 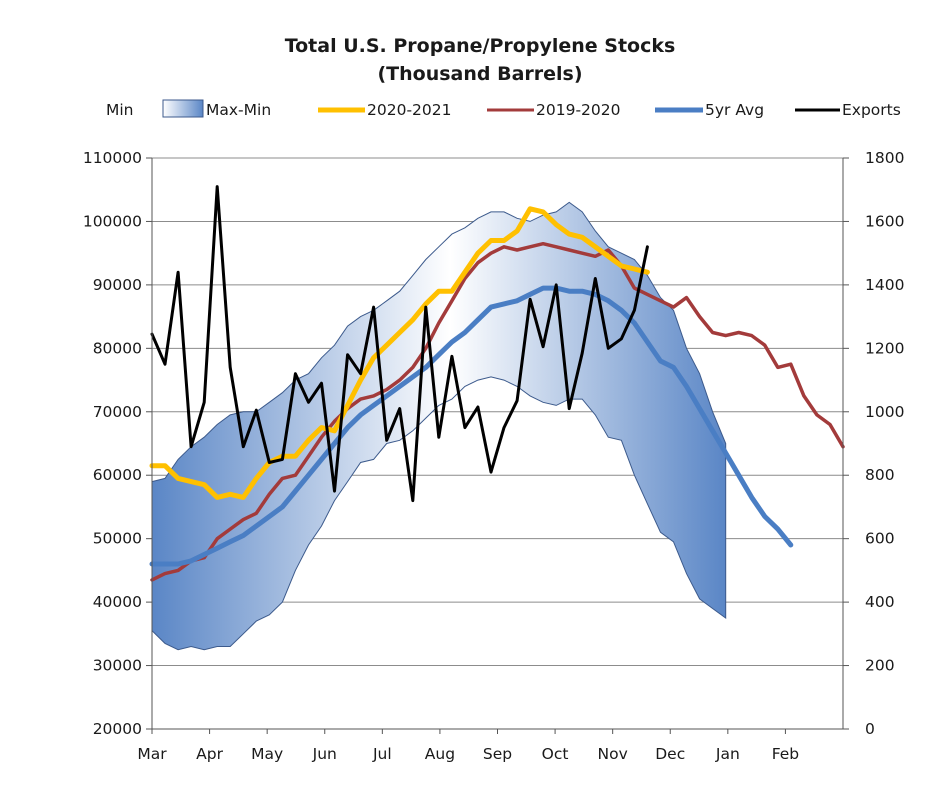 What do you see at coordinates (409, 110) in the screenshot?
I see `legend-label-2020-2021: 2020-2021` at bounding box center [409, 110].